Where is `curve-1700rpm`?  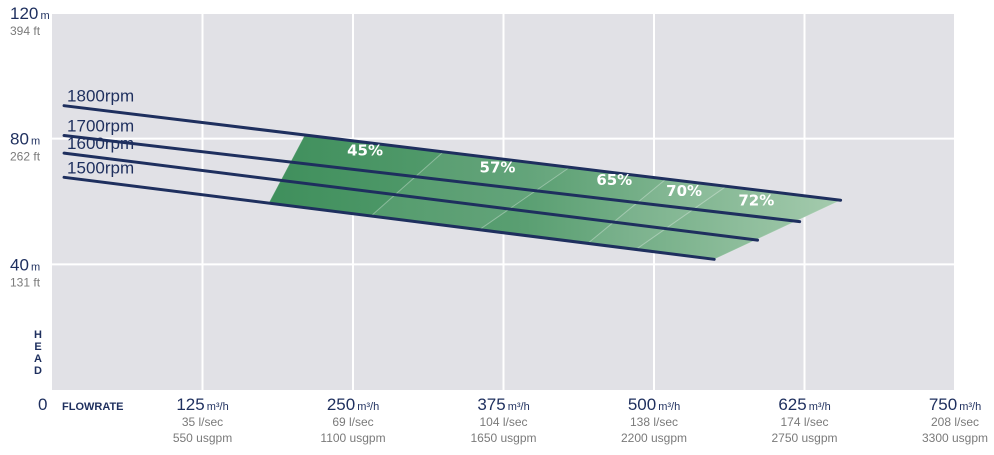 curve-1700rpm is located at coordinates (432, 179).